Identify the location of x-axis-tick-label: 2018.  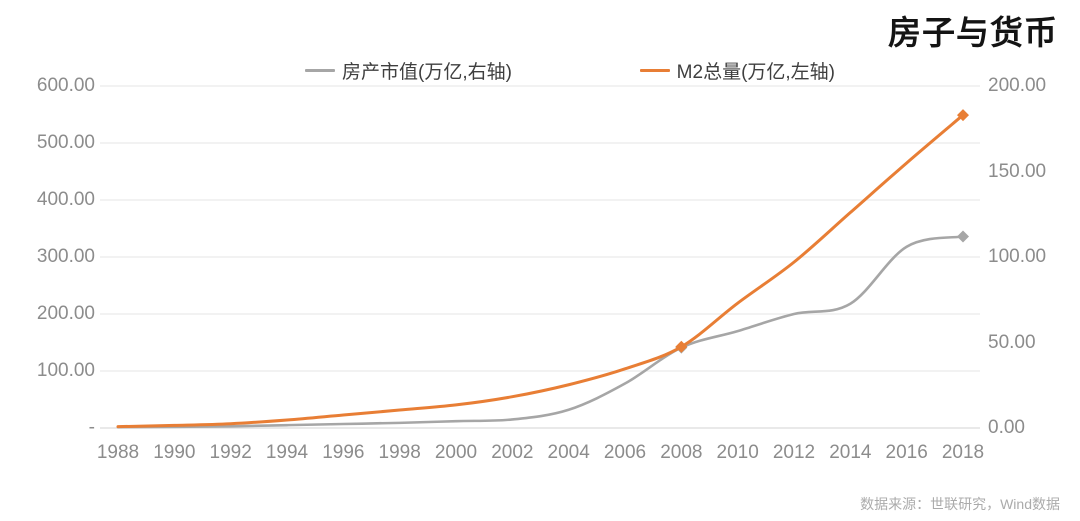
(963, 452).